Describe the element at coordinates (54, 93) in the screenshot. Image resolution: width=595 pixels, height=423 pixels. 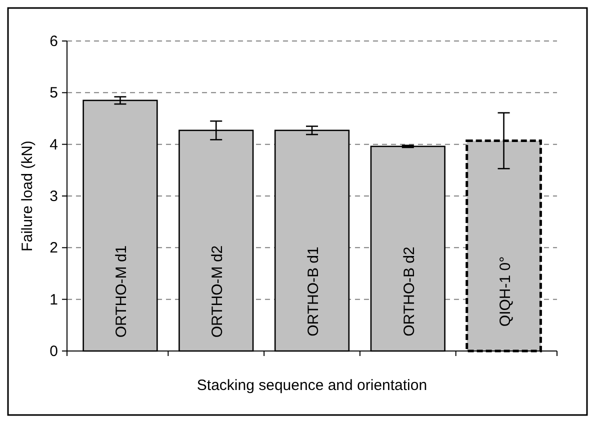
I see `y-tick-label: 5` at that location.